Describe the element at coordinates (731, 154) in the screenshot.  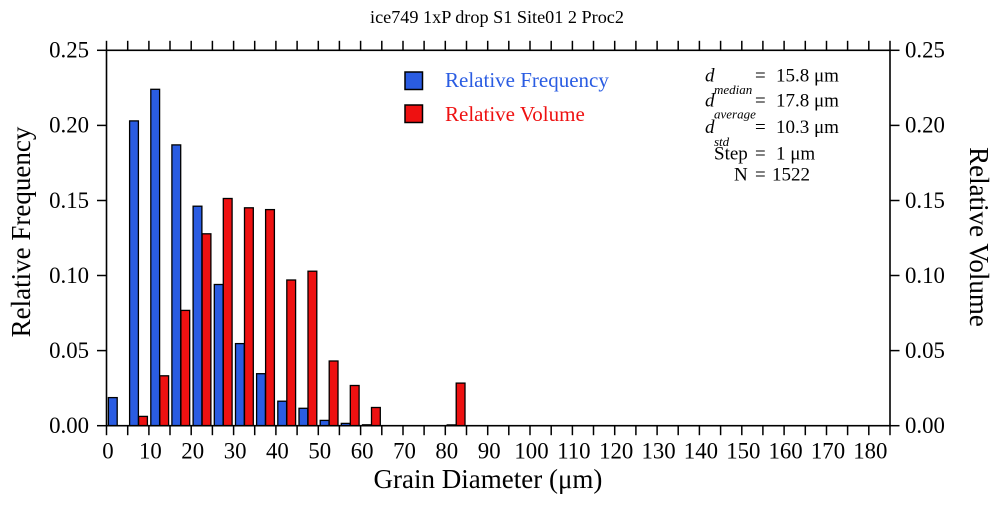
I see `svg-text: Step` at that location.